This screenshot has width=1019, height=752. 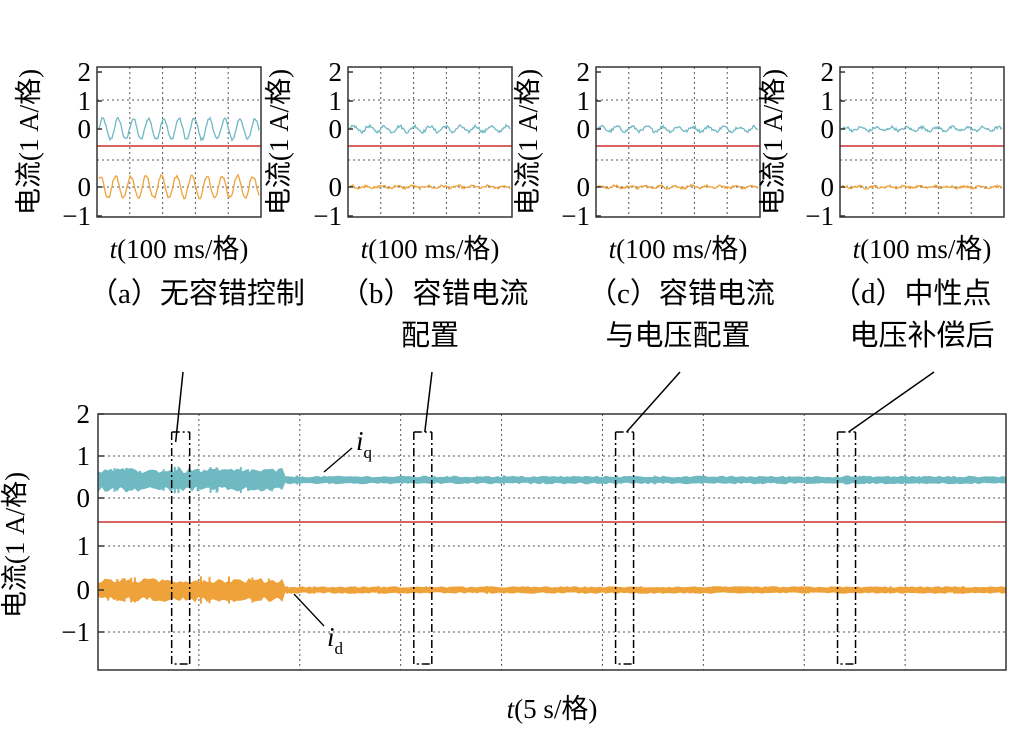 I want to click on y-tick-label-repeat: 1, so click(x=84, y=546).